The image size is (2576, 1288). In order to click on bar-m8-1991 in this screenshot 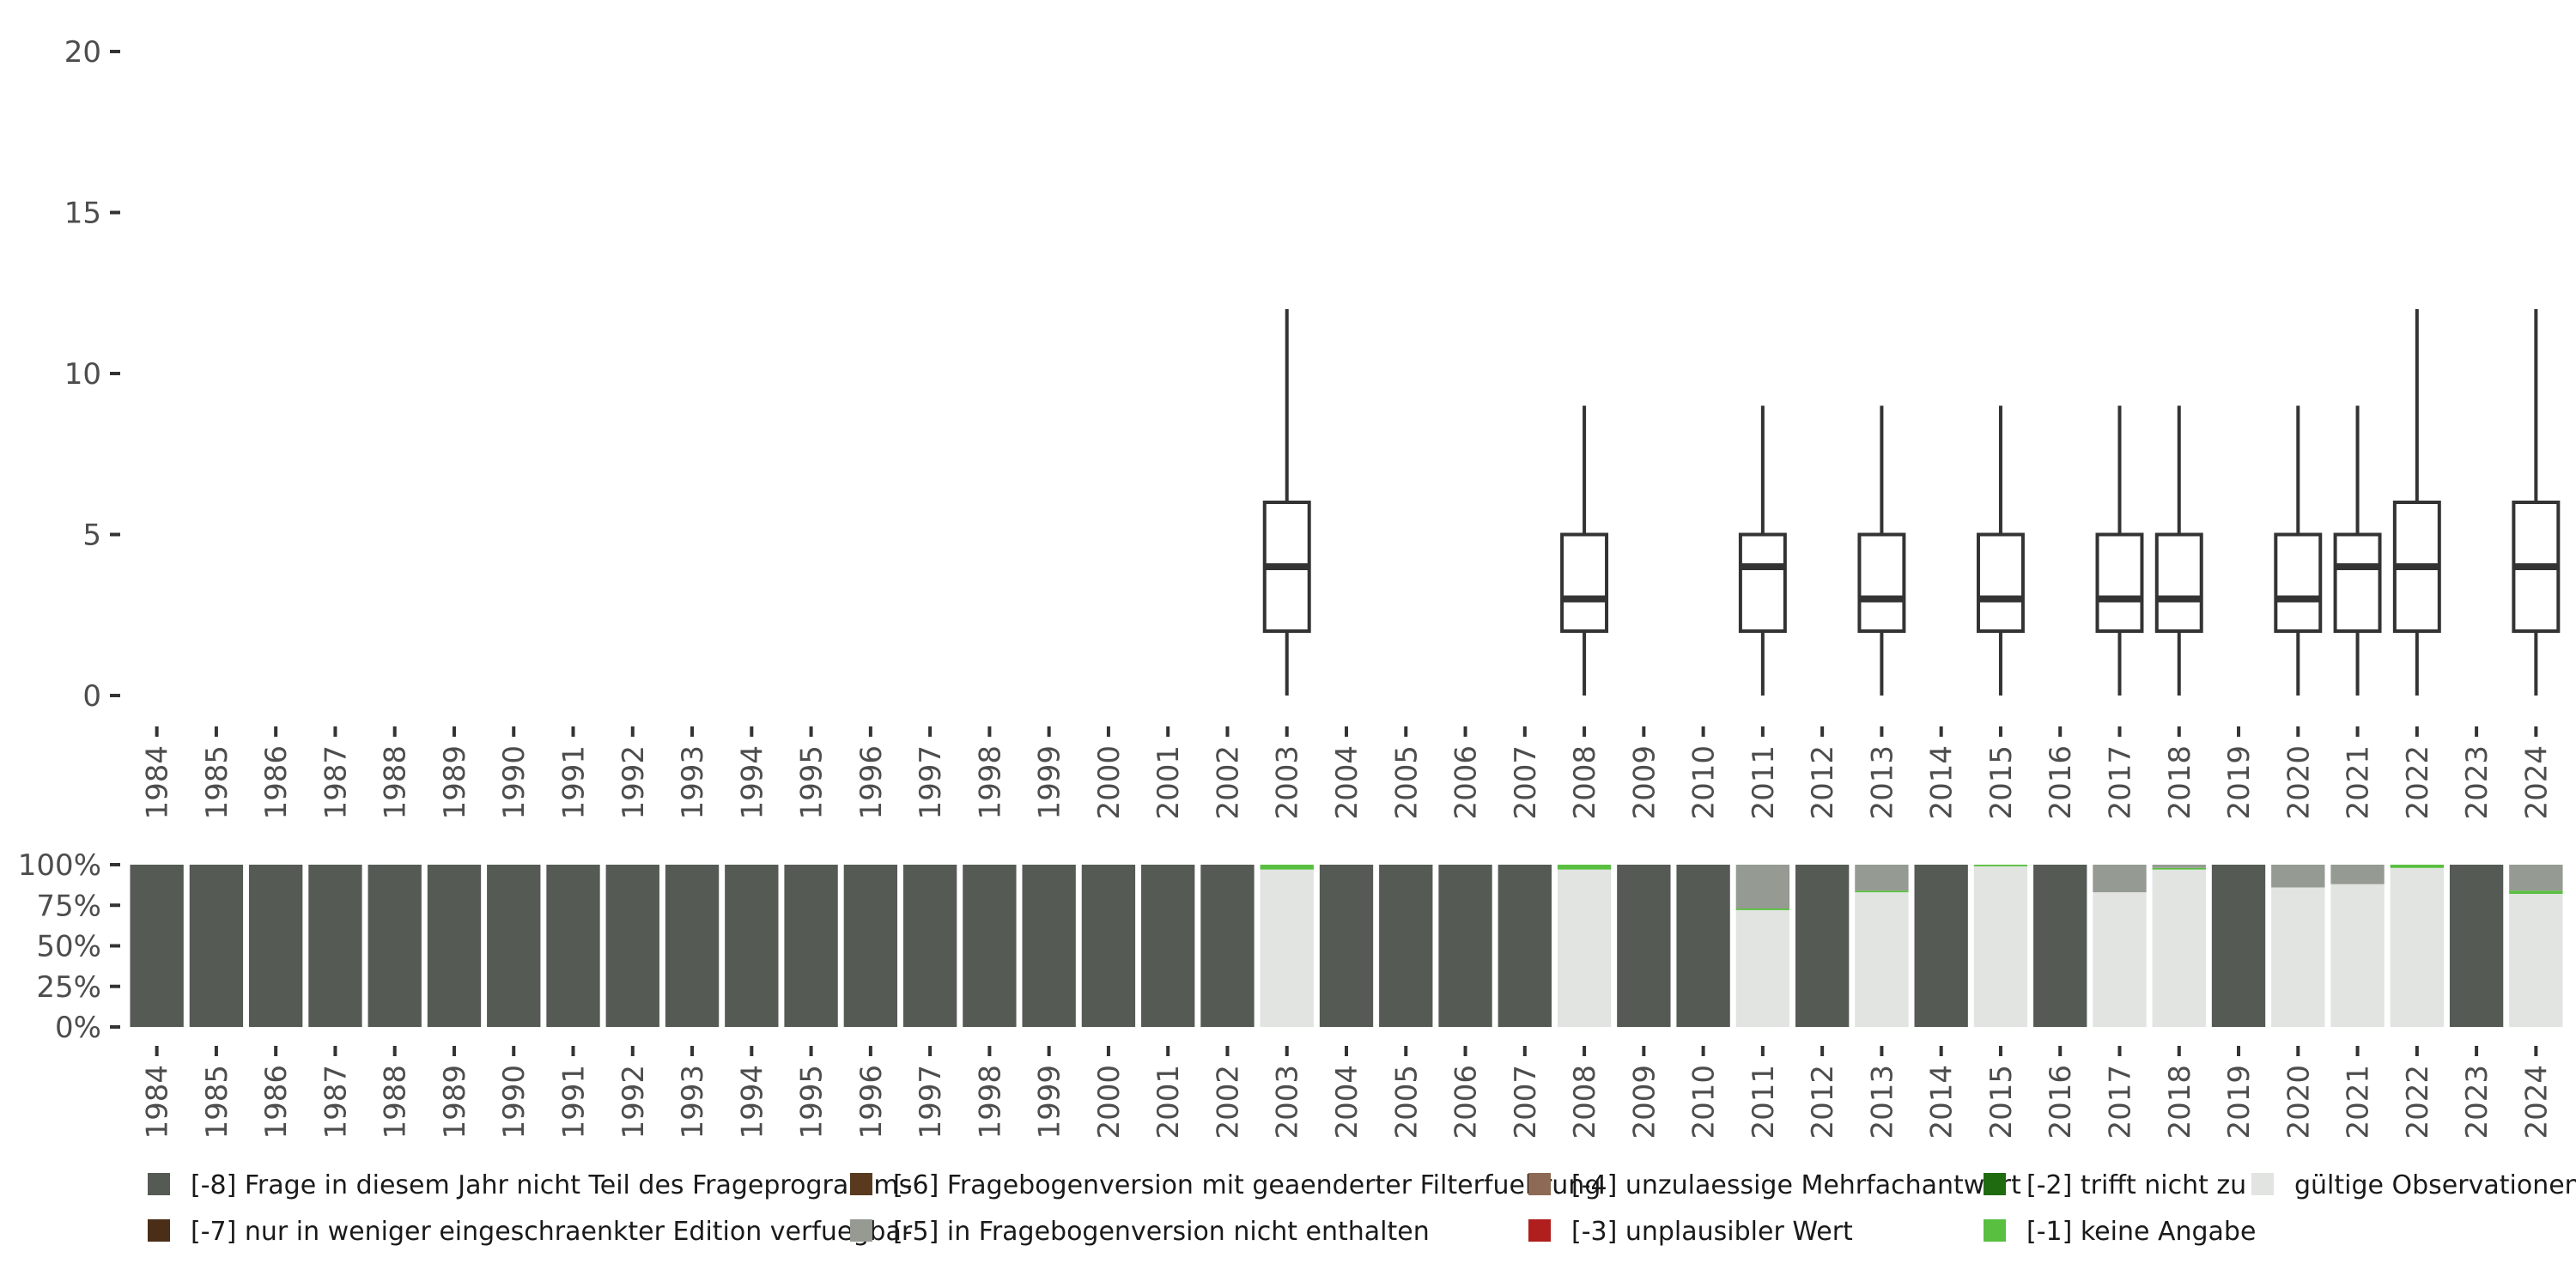, I will do `click(573, 946)`.